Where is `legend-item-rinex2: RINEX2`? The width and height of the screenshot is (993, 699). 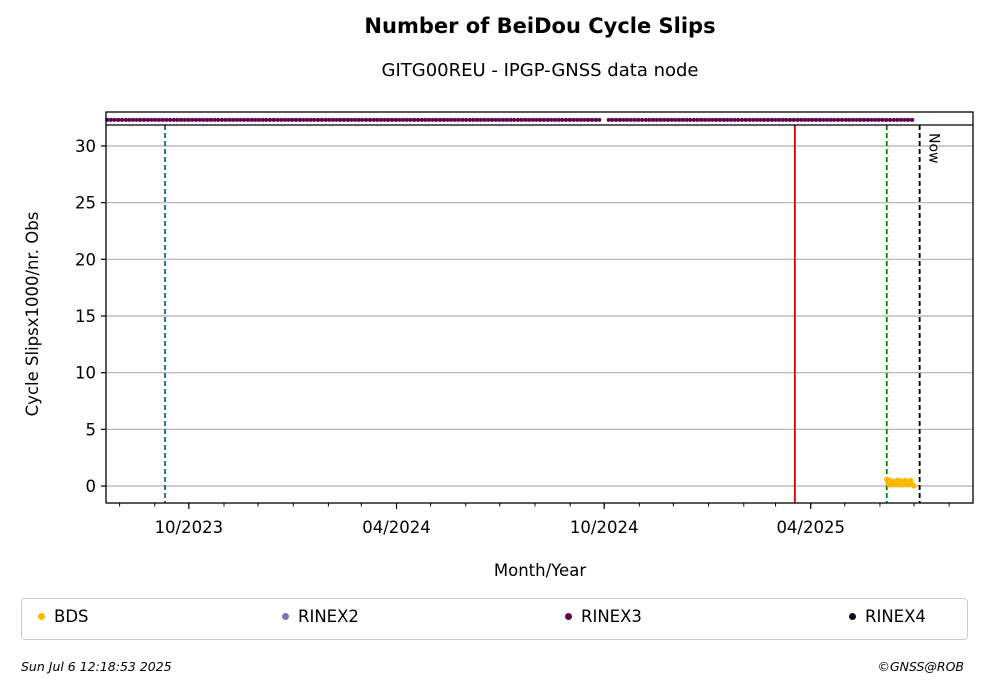 legend-item-rinex2: RINEX2 is located at coordinates (320, 616).